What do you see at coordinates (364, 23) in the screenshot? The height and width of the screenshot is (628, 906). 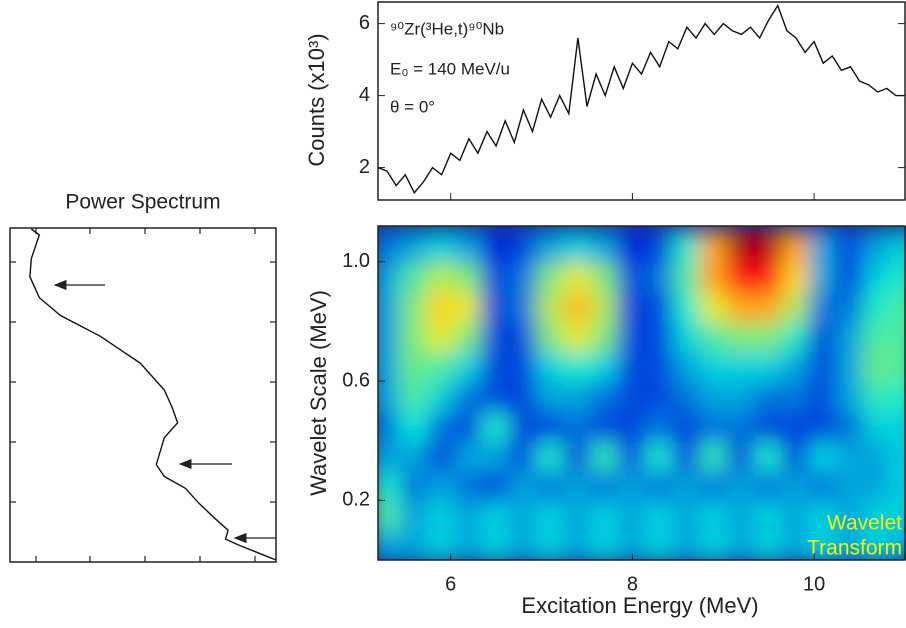 I see `y-tick-label: 6` at bounding box center [364, 23].